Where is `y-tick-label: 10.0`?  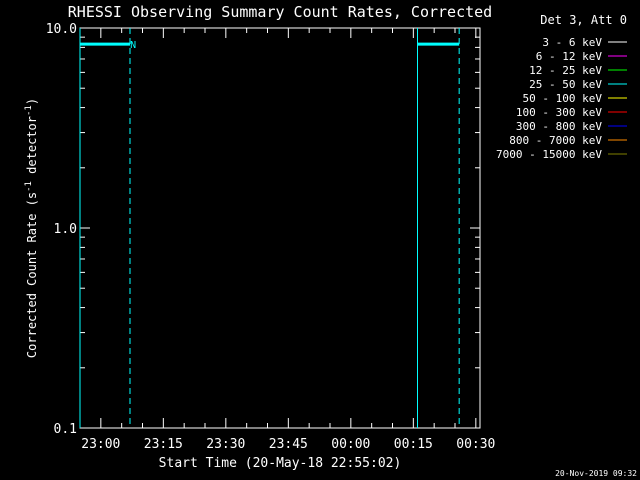 y-tick-label: 10.0 is located at coordinates (61, 29).